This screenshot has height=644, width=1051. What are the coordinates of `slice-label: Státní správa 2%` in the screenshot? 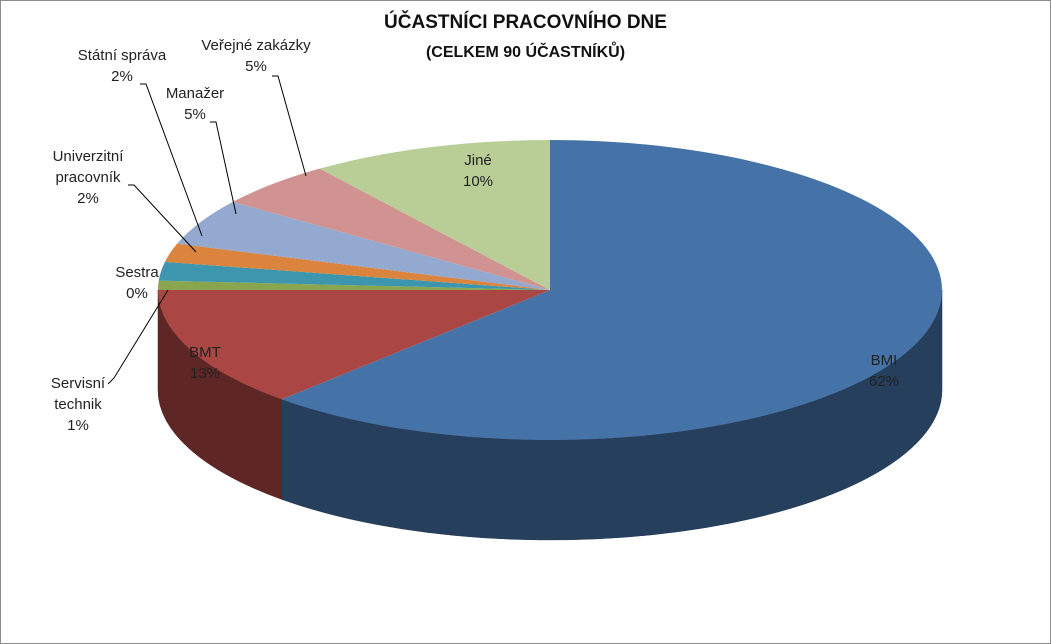 It's located at (122, 66).